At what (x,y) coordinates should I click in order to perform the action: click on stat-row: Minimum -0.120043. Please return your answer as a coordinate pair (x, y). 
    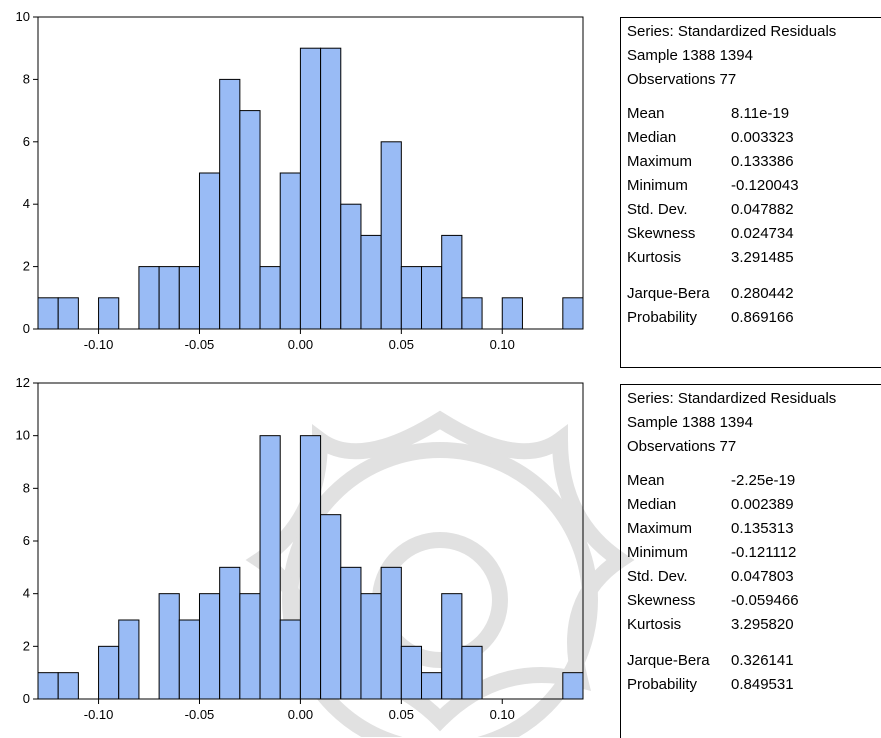
    Looking at the image, I should click on (713, 186).